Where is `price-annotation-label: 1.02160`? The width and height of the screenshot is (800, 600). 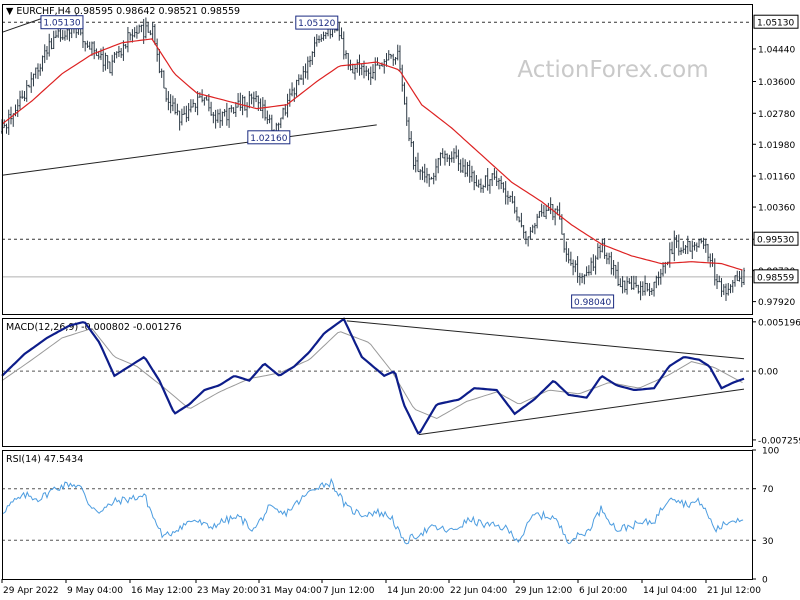 price-annotation-label: 1.02160 is located at coordinates (268, 139).